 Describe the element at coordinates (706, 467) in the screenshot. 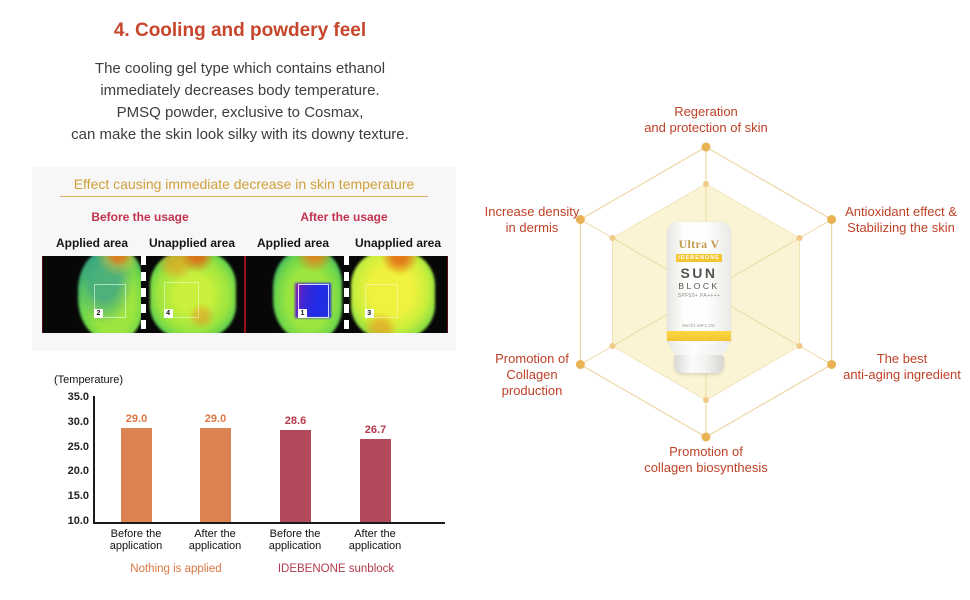

I see `radar-label-line: collagen biosynthesis` at that location.